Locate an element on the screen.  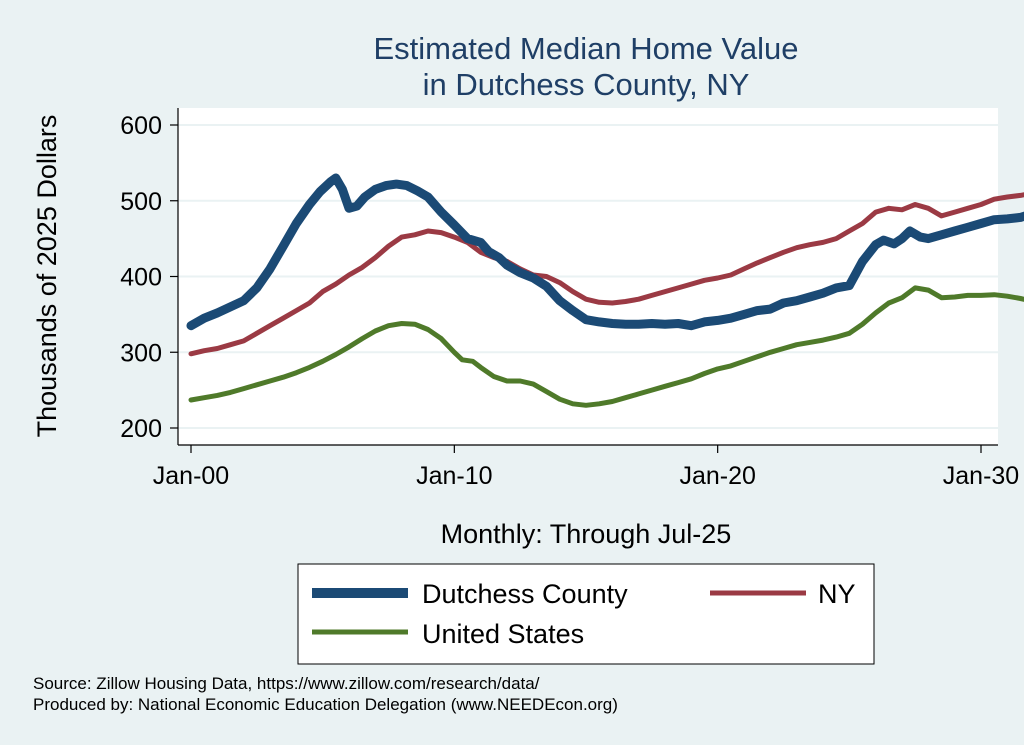
y-axis-label: Thousands of 2025 Dollars is located at coordinates (47, 276).